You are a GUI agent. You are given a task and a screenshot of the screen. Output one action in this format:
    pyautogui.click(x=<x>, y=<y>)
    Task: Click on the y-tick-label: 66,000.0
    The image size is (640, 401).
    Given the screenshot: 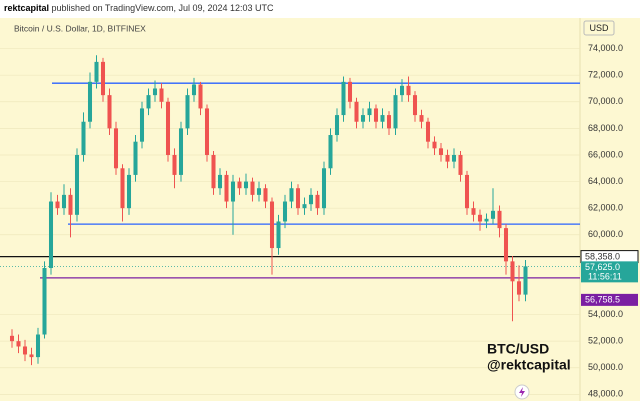 What is the action you would take?
    pyautogui.click(x=605, y=154)
    